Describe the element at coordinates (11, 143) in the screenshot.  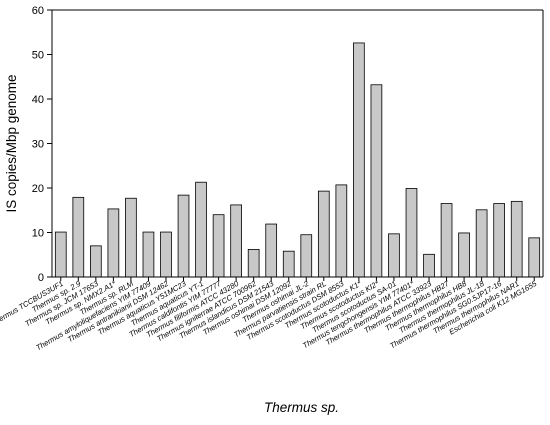
I see `y-axis-title: IS copies/Mbp genome` at that location.